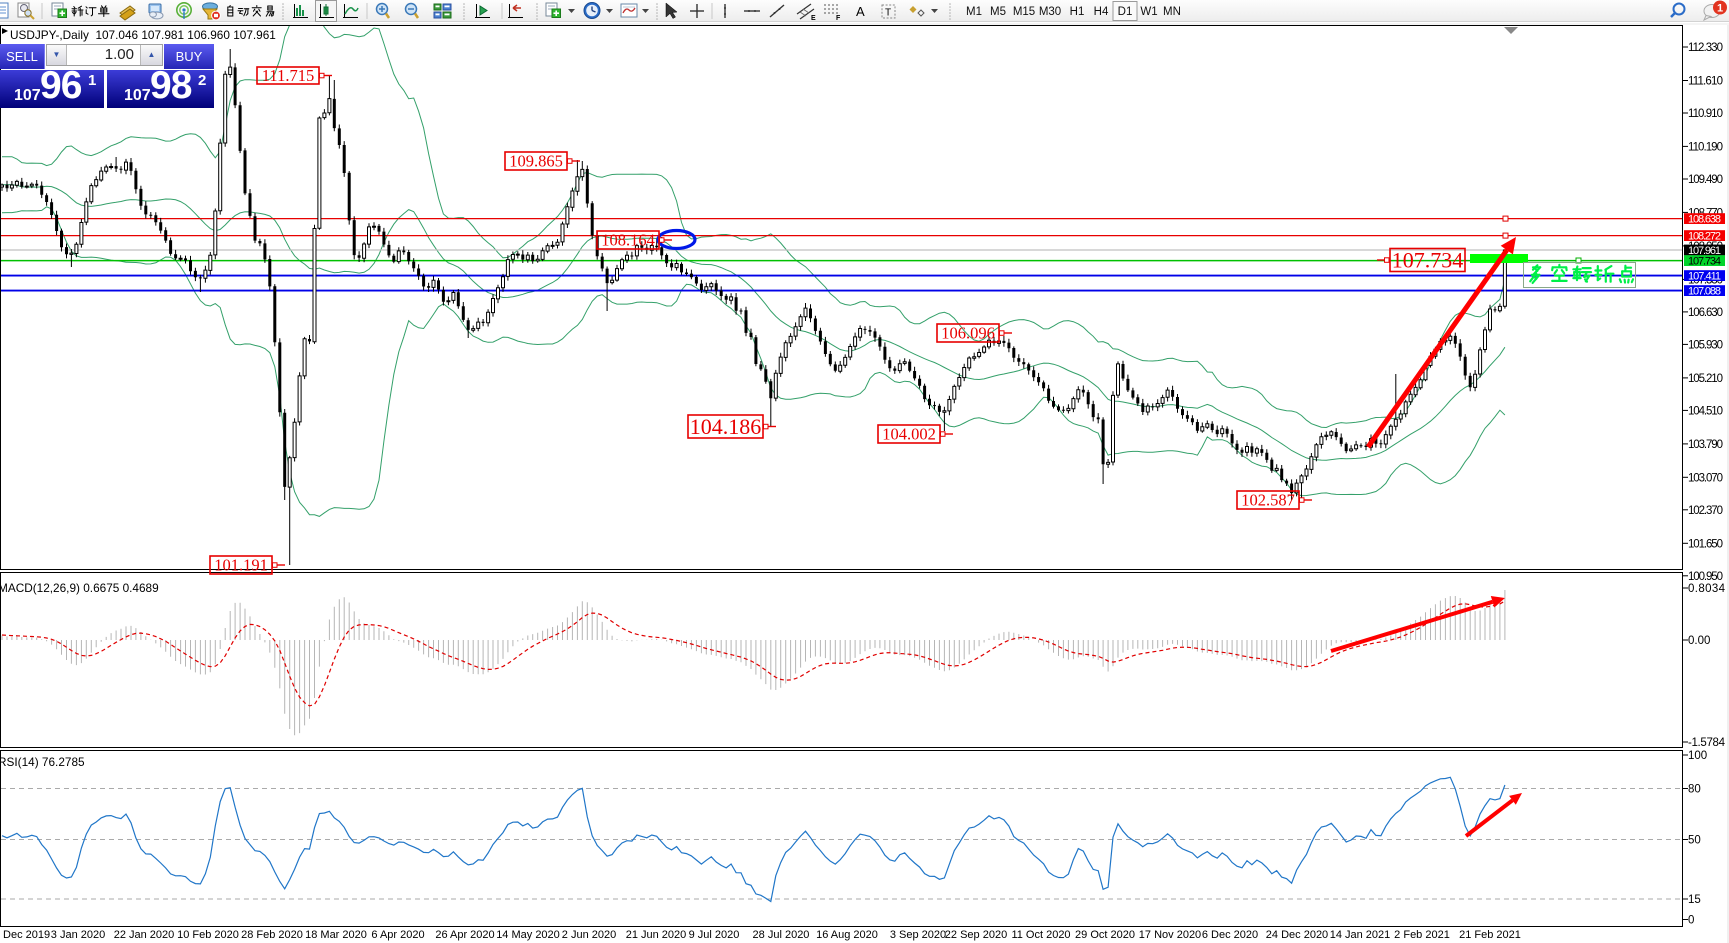  What do you see at coordinates (1704, 277) in the screenshot?
I see `svg-text: 107.411` at bounding box center [1704, 277].